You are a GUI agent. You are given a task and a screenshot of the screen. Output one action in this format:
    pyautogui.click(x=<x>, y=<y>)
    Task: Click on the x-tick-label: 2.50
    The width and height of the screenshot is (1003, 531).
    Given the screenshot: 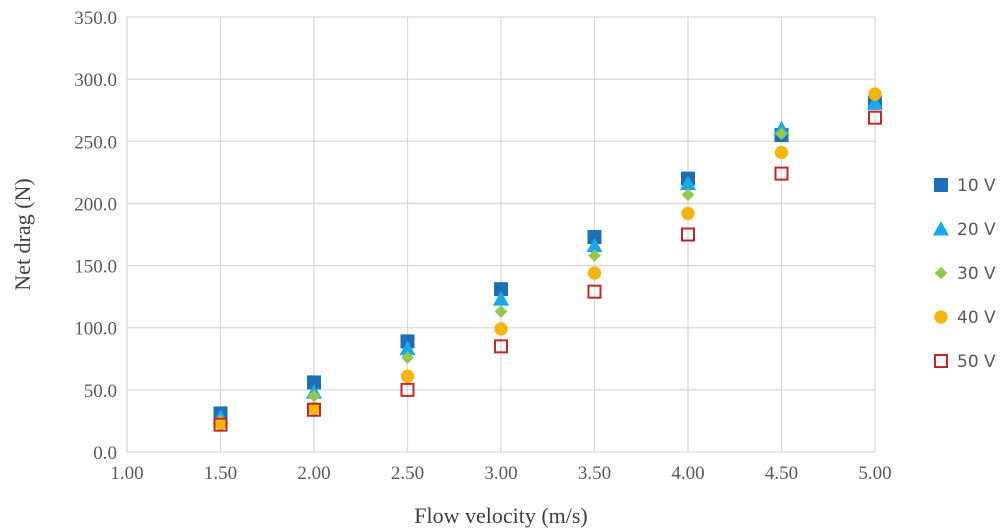 What is the action you would take?
    pyautogui.click(x=407, y=473)
    